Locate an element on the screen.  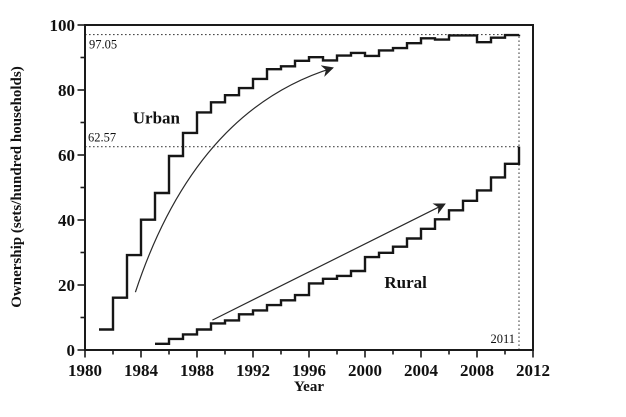
ref-label-97-05: 97.05 is located at coordinates (103, 45).